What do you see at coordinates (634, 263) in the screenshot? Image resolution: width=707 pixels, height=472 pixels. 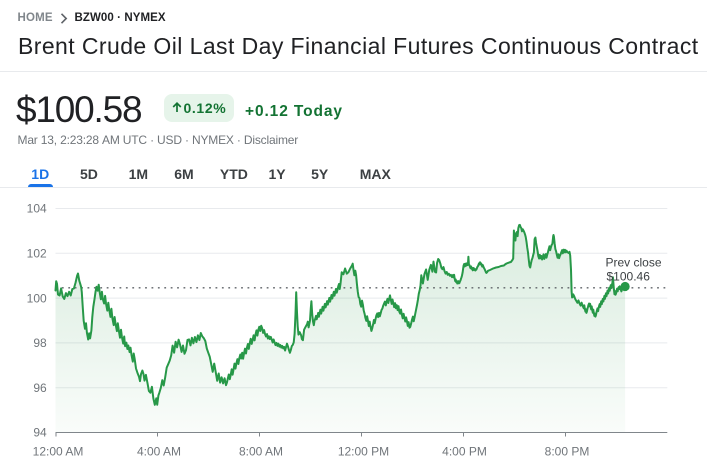 I see `svg-text: Prev close` at bounding box center [634, 263].